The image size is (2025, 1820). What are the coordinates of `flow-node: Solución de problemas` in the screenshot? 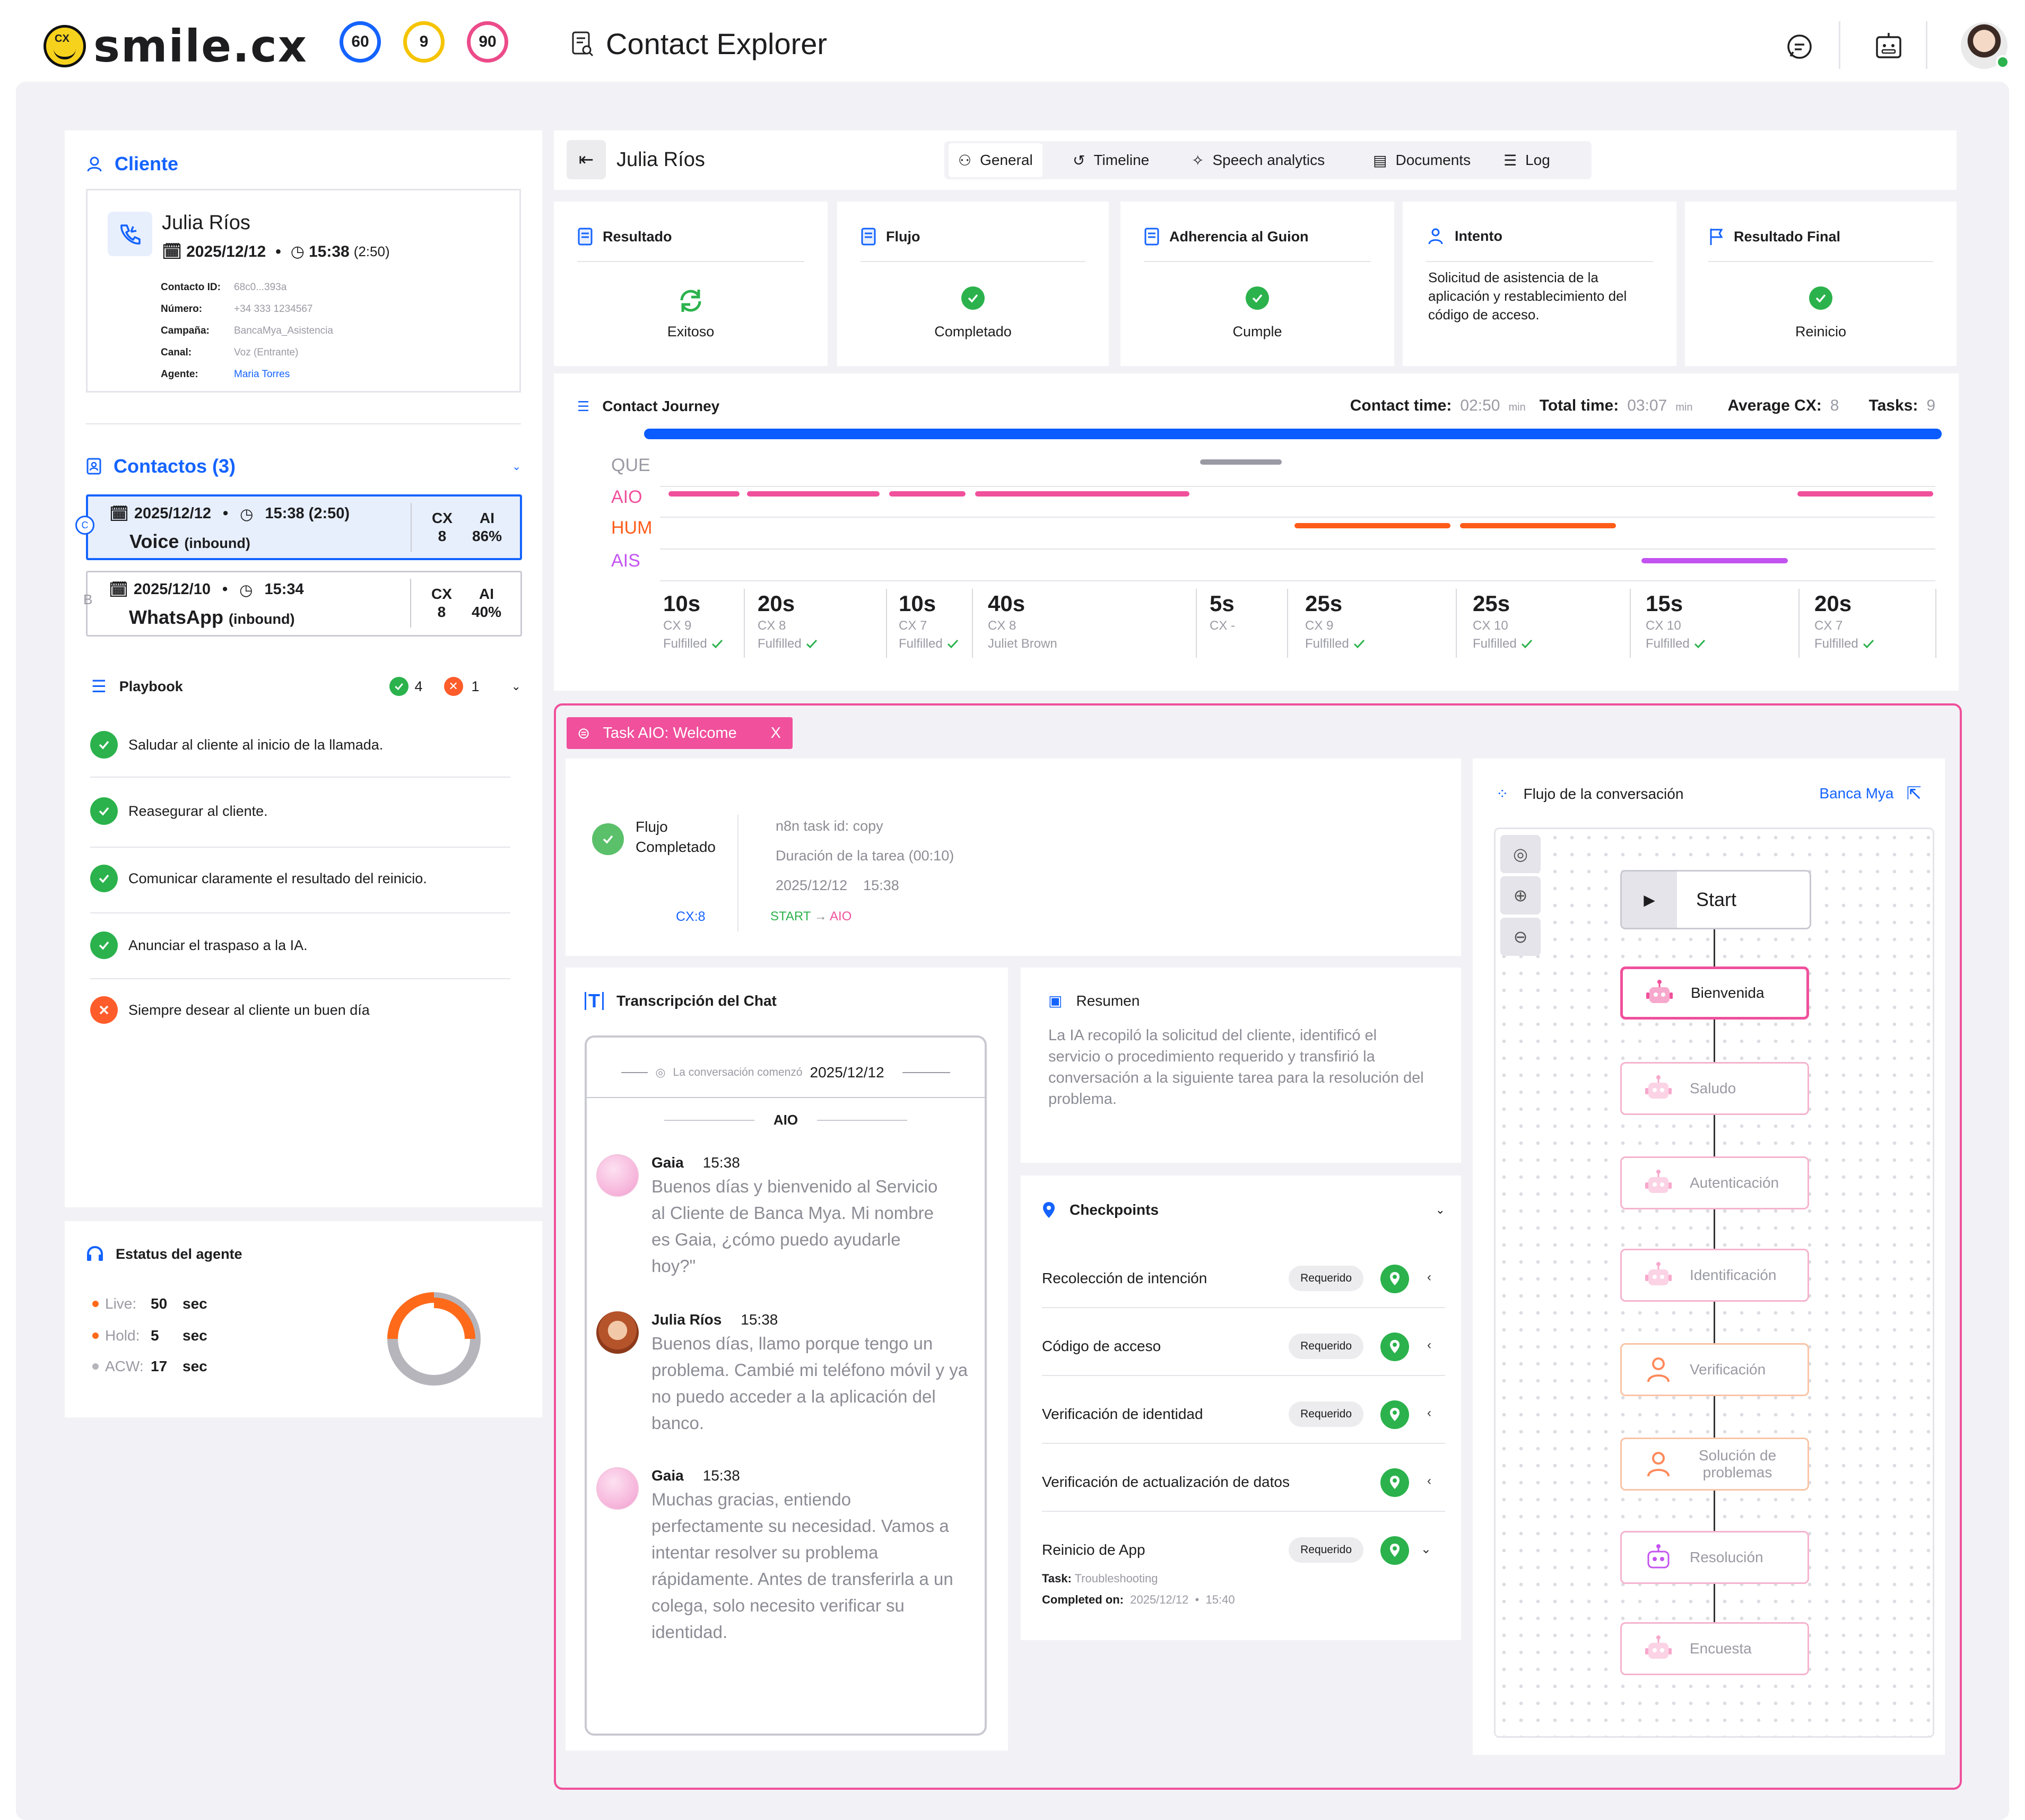 It's located at (1714, 1464).